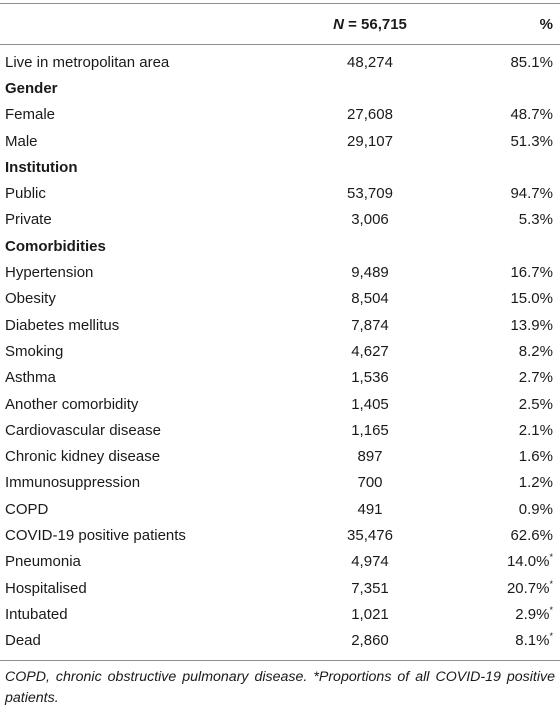 This screenshot has height=719, width=560. I want to click on table-row: Diabetes mellitus 7,874 13.9%, so click(280, 325).